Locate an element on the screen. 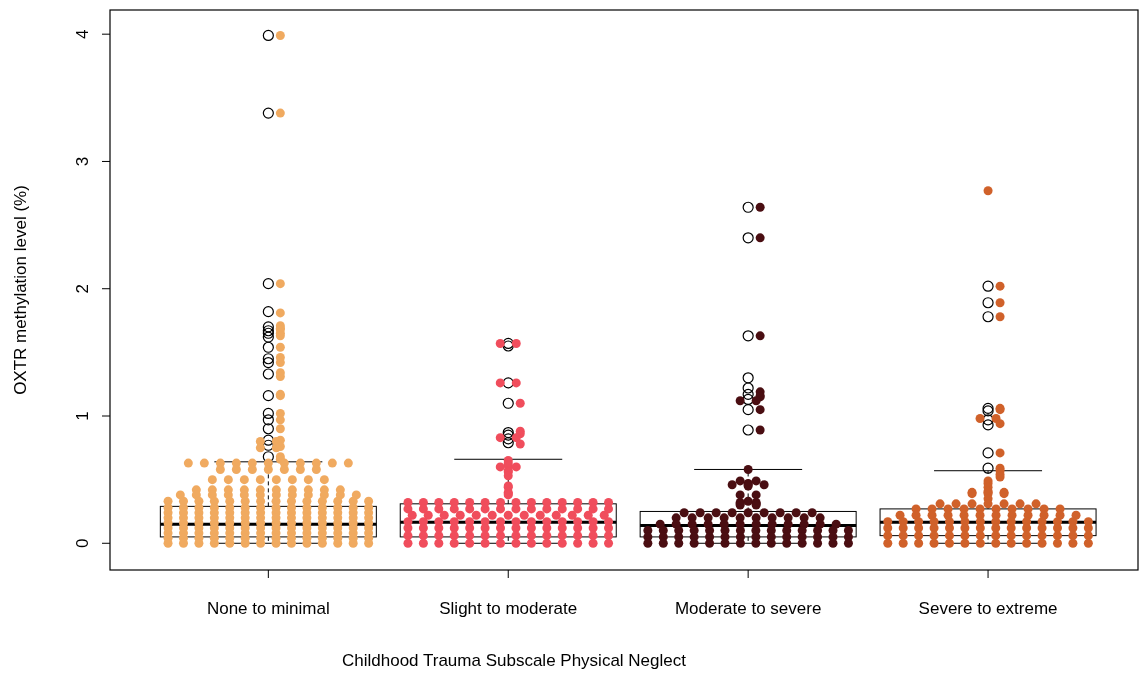  x-tick-label: None to minimal is located at coordinates (268, 608).